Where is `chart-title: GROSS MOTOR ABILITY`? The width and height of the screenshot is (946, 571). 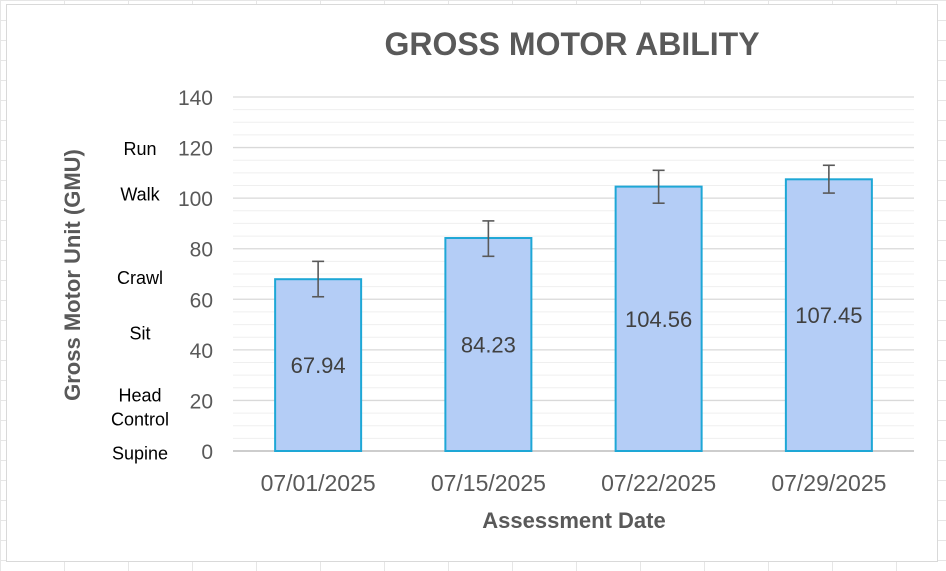
chart-title: GROSS MOTOR ABILITY is located at coordinates (571, 44).